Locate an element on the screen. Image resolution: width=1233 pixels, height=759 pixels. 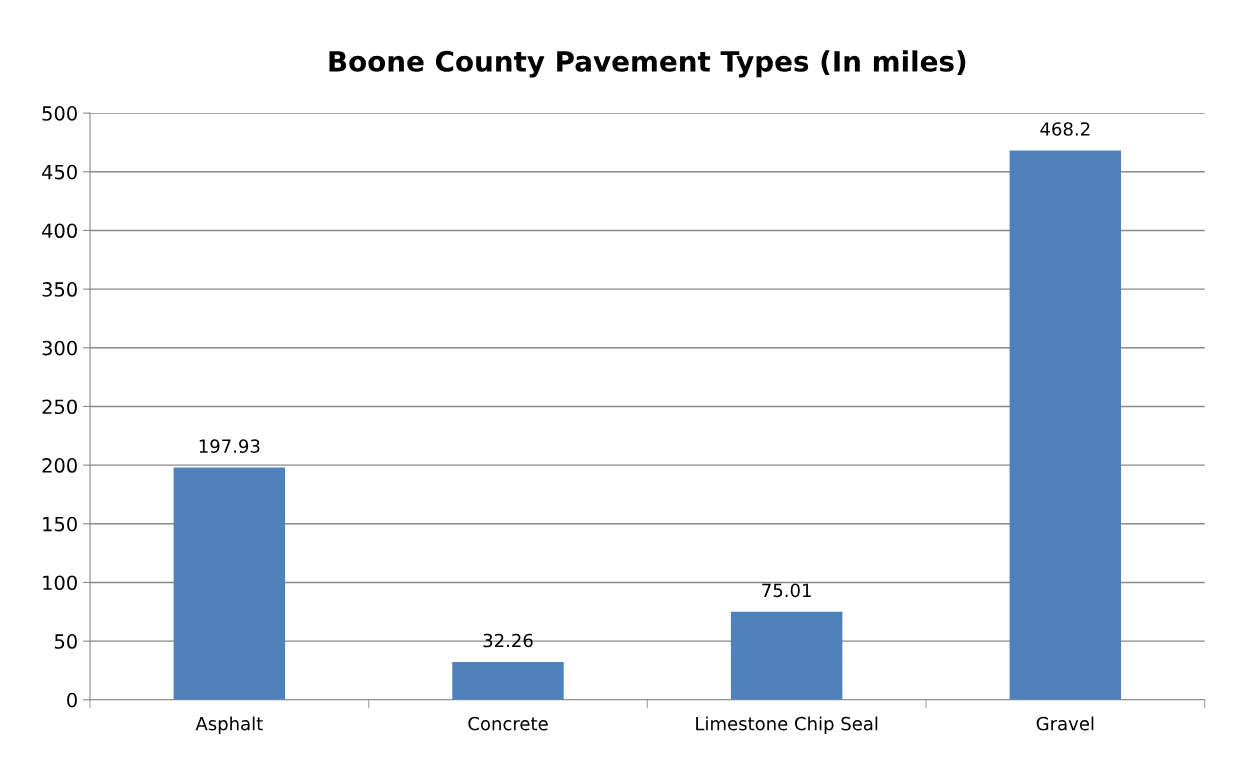
y-tick-label: 450 is located at coordinates (59, 172).